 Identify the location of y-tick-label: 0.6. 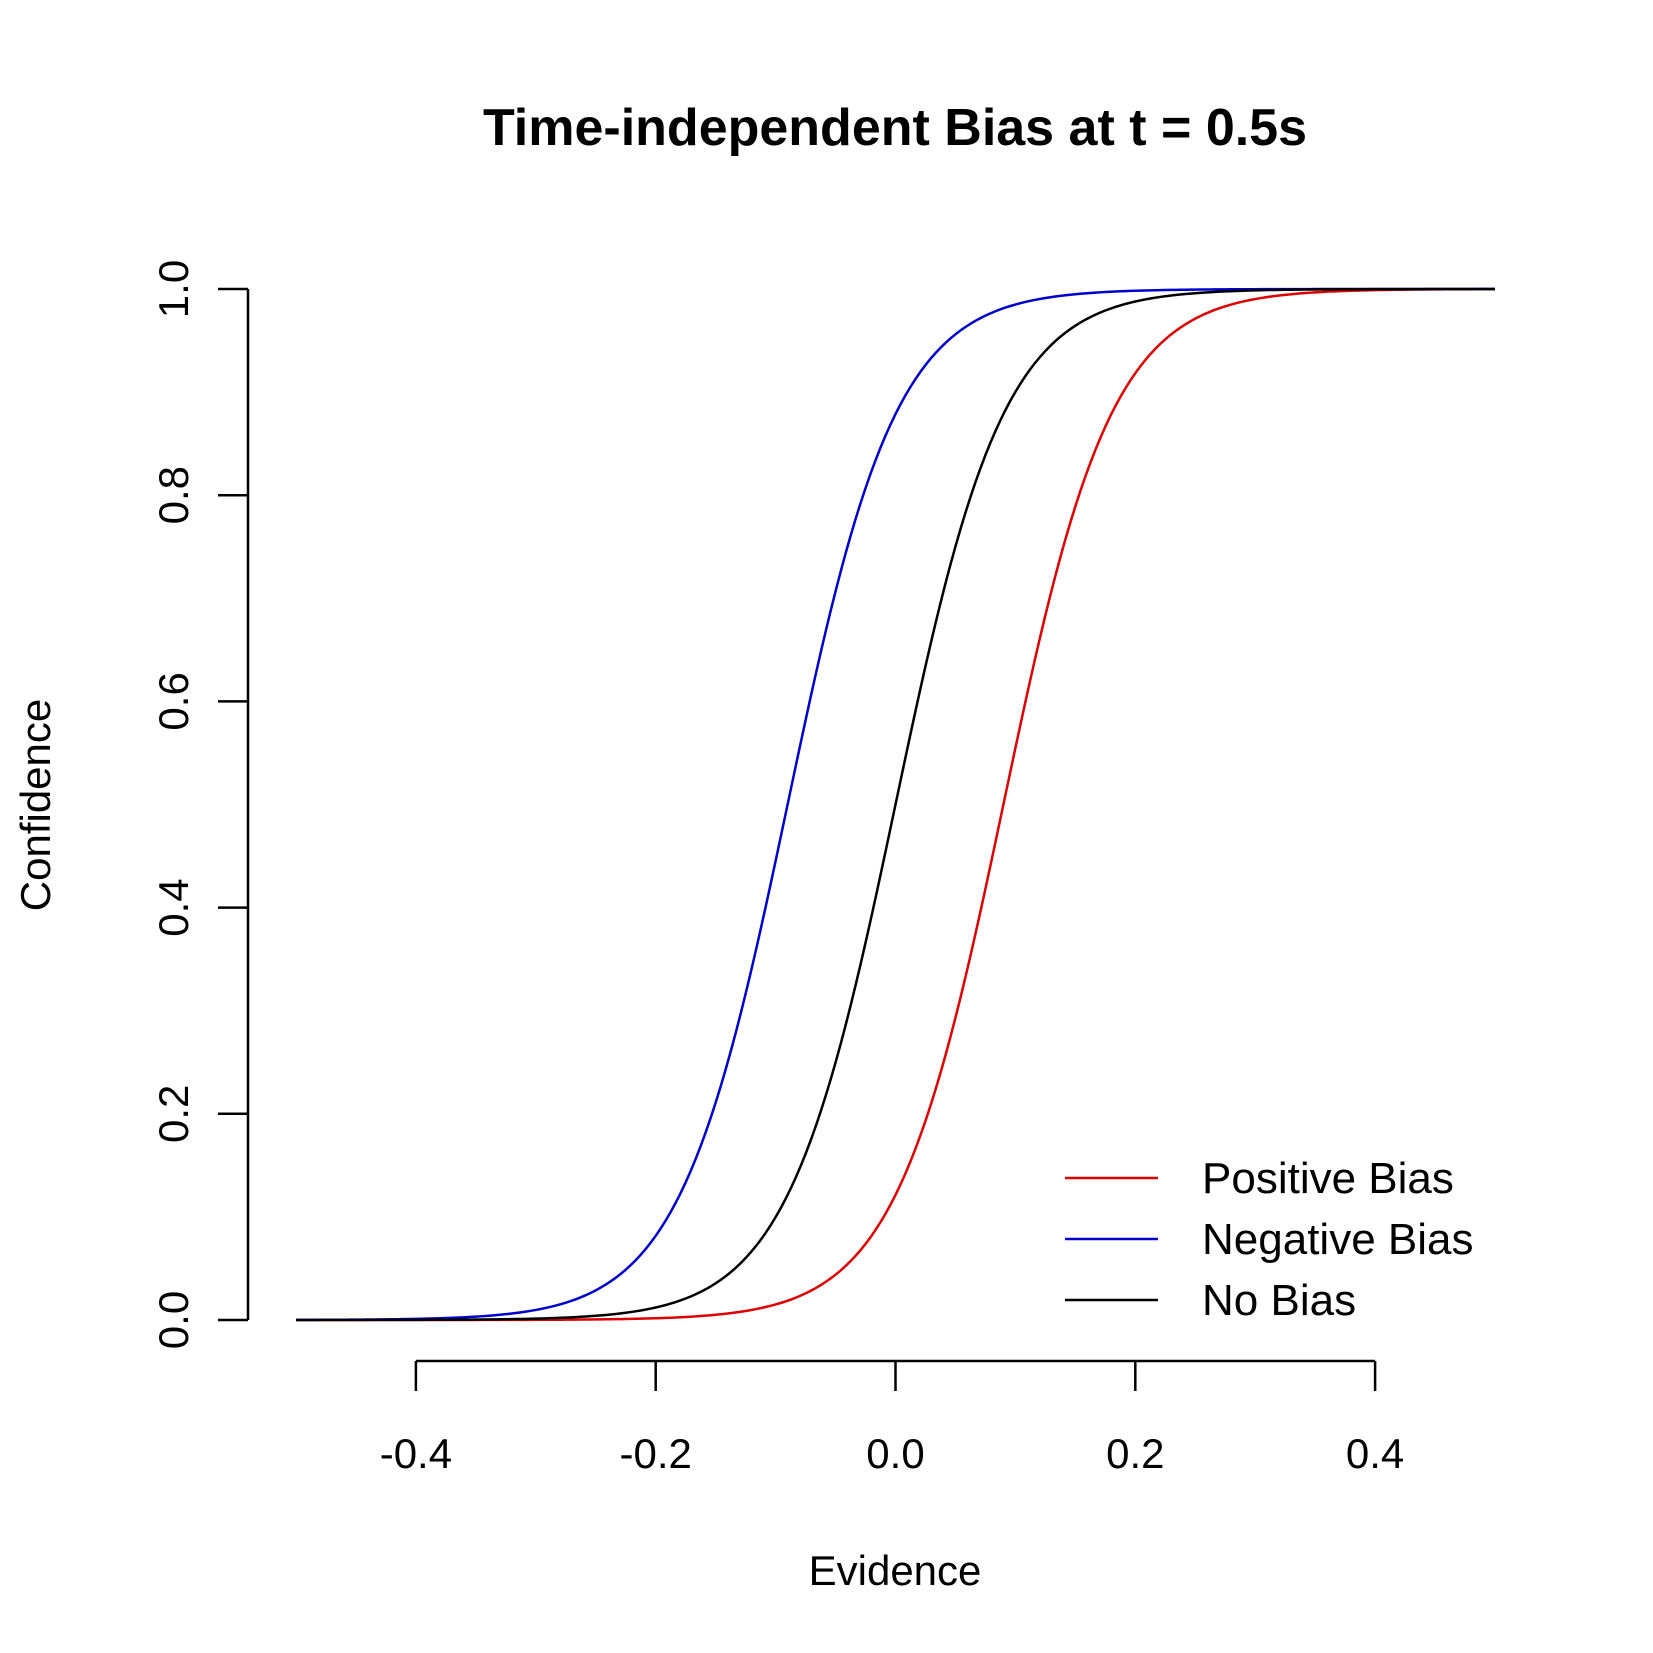
(173, 701).